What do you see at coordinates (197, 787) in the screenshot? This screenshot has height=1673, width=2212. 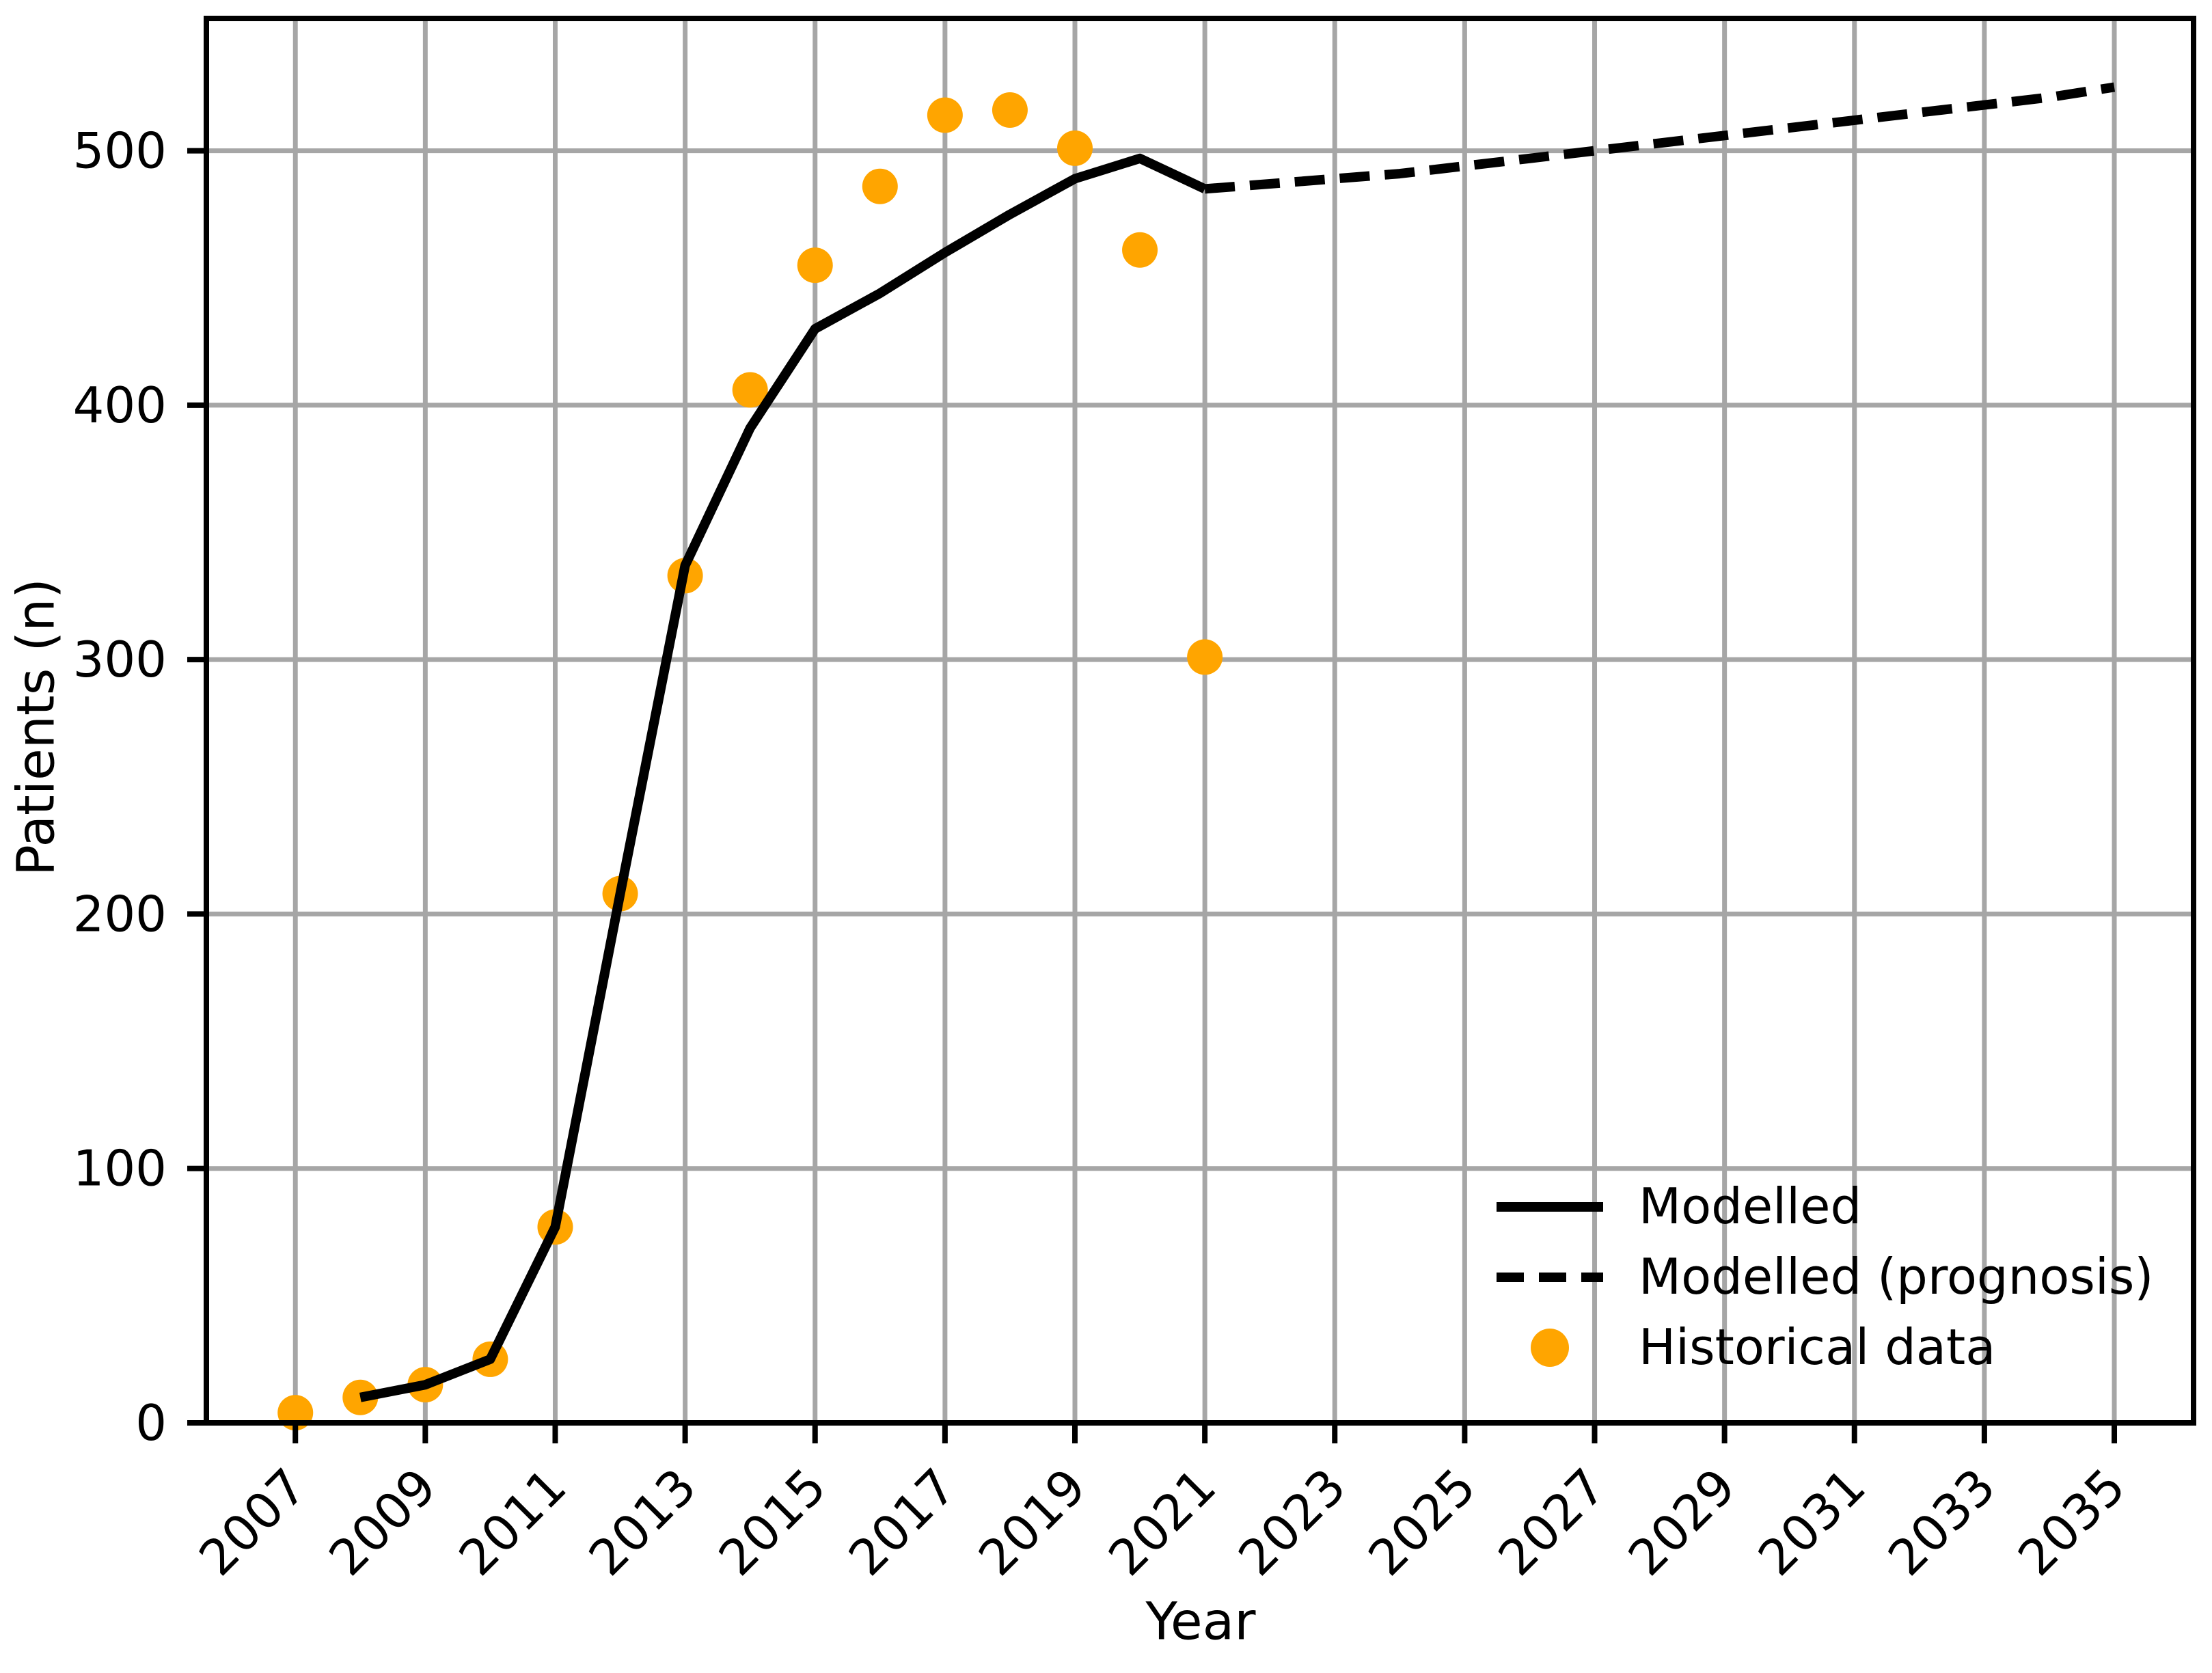 I see `y-ticks` at bounding box center [197, 787].